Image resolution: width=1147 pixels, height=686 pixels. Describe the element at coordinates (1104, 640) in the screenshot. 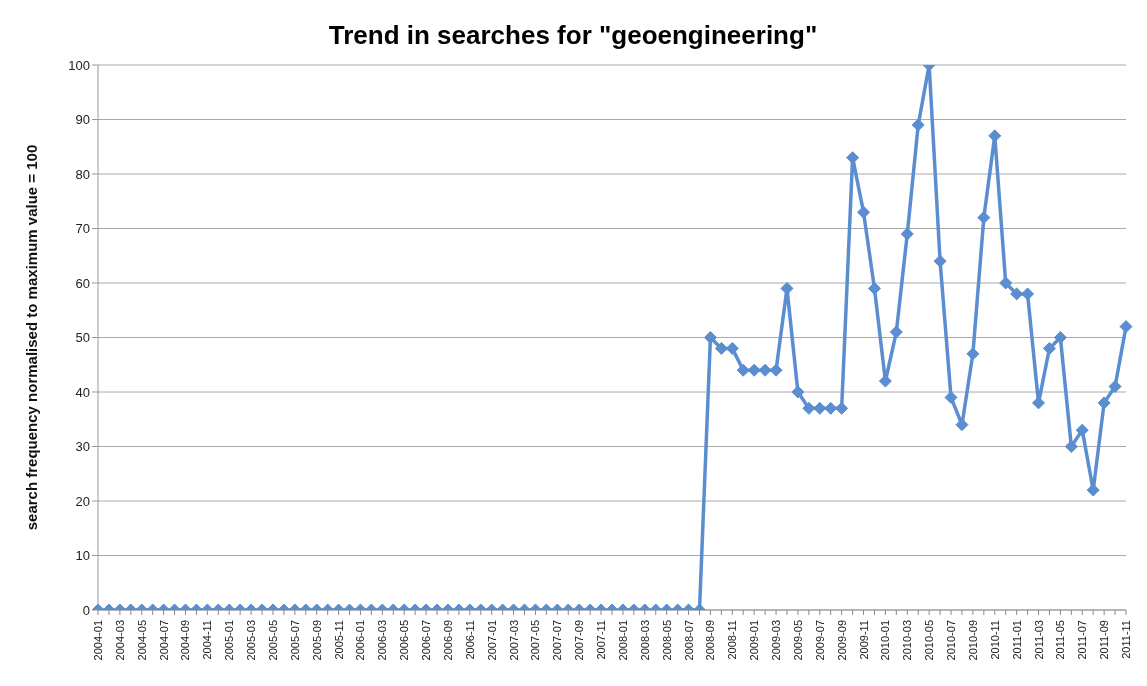

I see `x-tick-label: 2011-09` at that location.